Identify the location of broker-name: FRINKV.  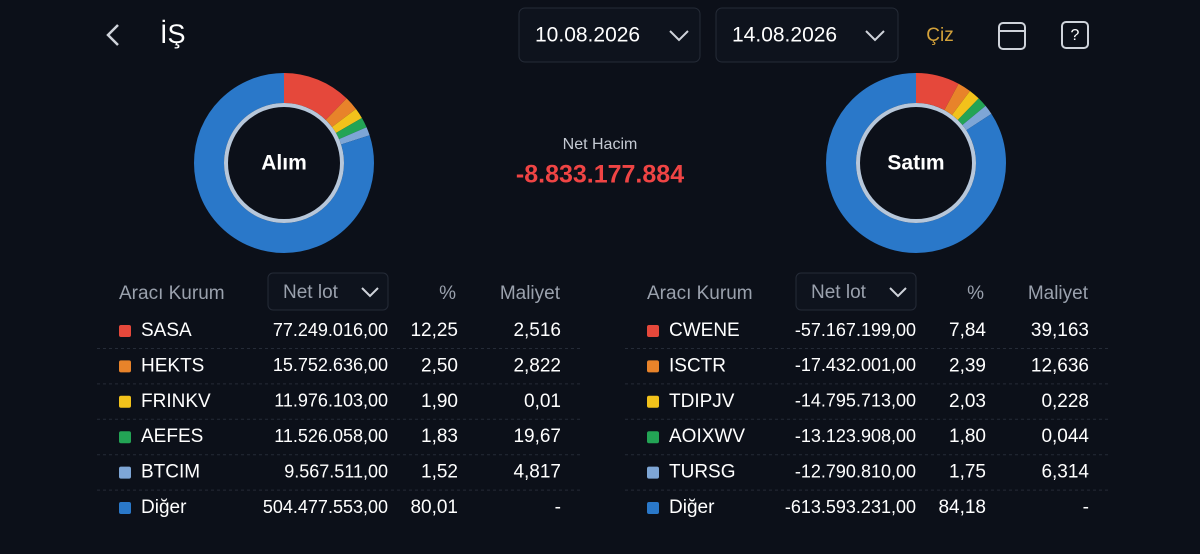
(176, 401).